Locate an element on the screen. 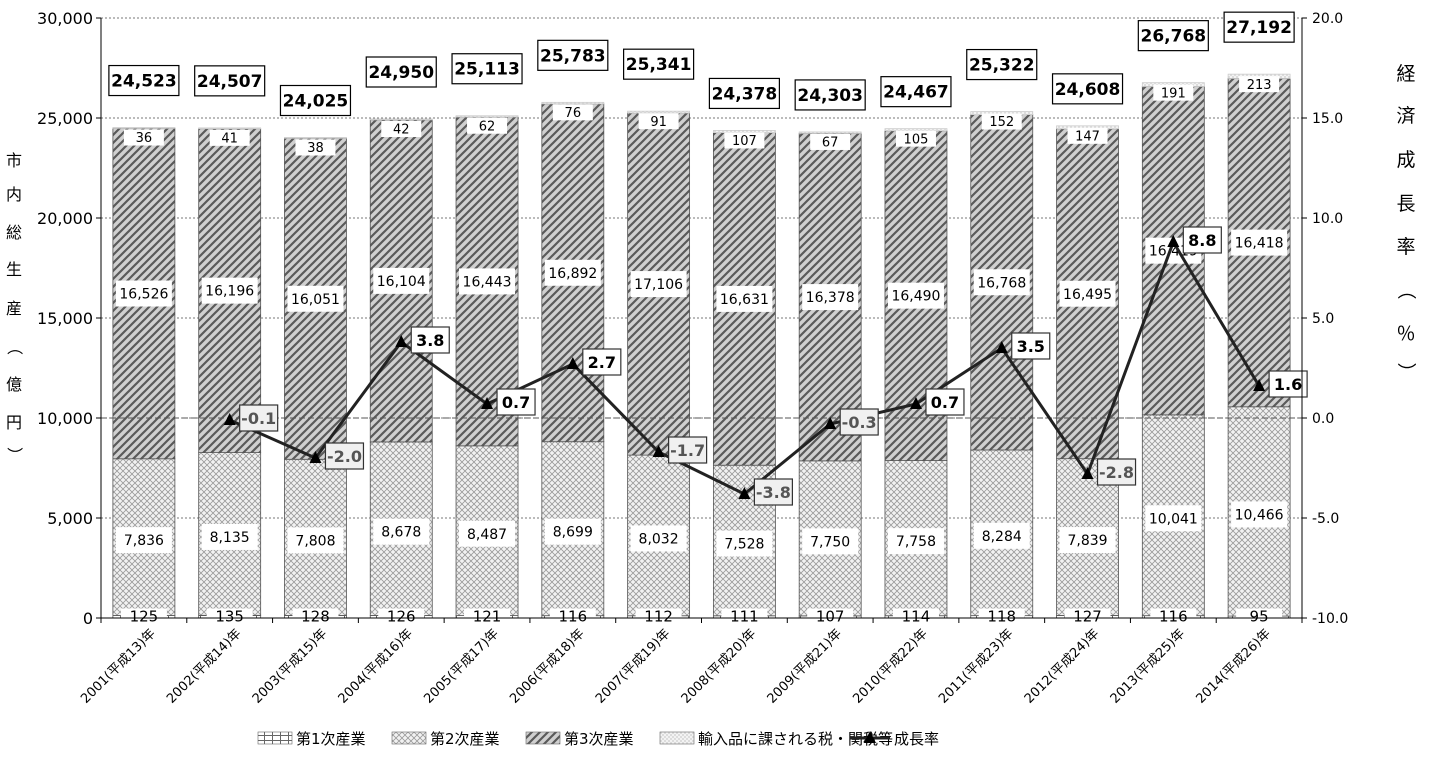 This screenshot has width=1429, height=759. y2-tick-label: 10.0 is located at coordinates (1327, 219).